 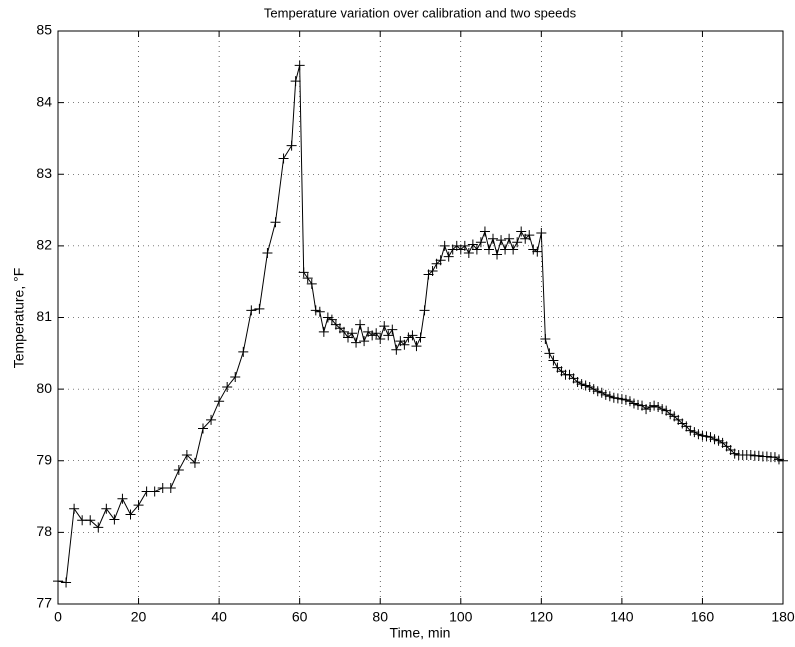 I want to click on y-tick-label: 78, so click(x=44, y=531).